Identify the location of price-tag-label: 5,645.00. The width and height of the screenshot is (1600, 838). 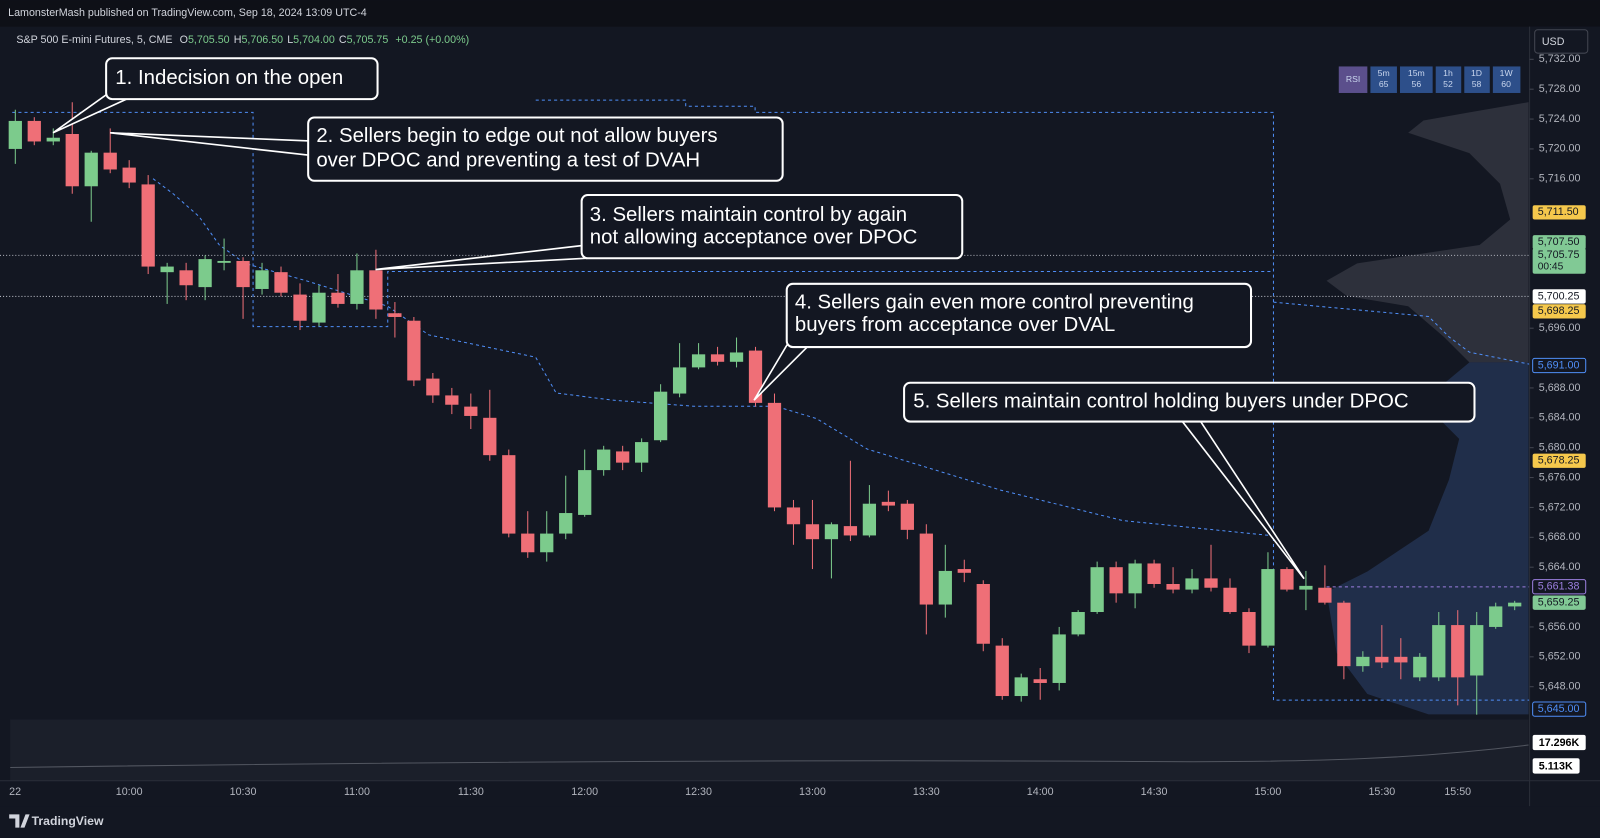
(1559, 709).